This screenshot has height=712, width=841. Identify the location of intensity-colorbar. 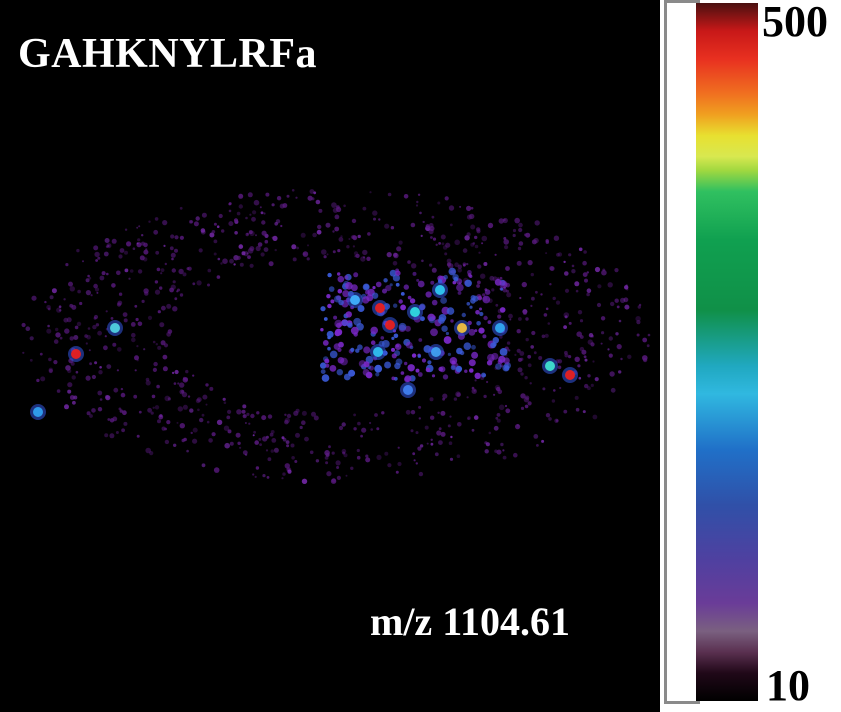
(727, 352).